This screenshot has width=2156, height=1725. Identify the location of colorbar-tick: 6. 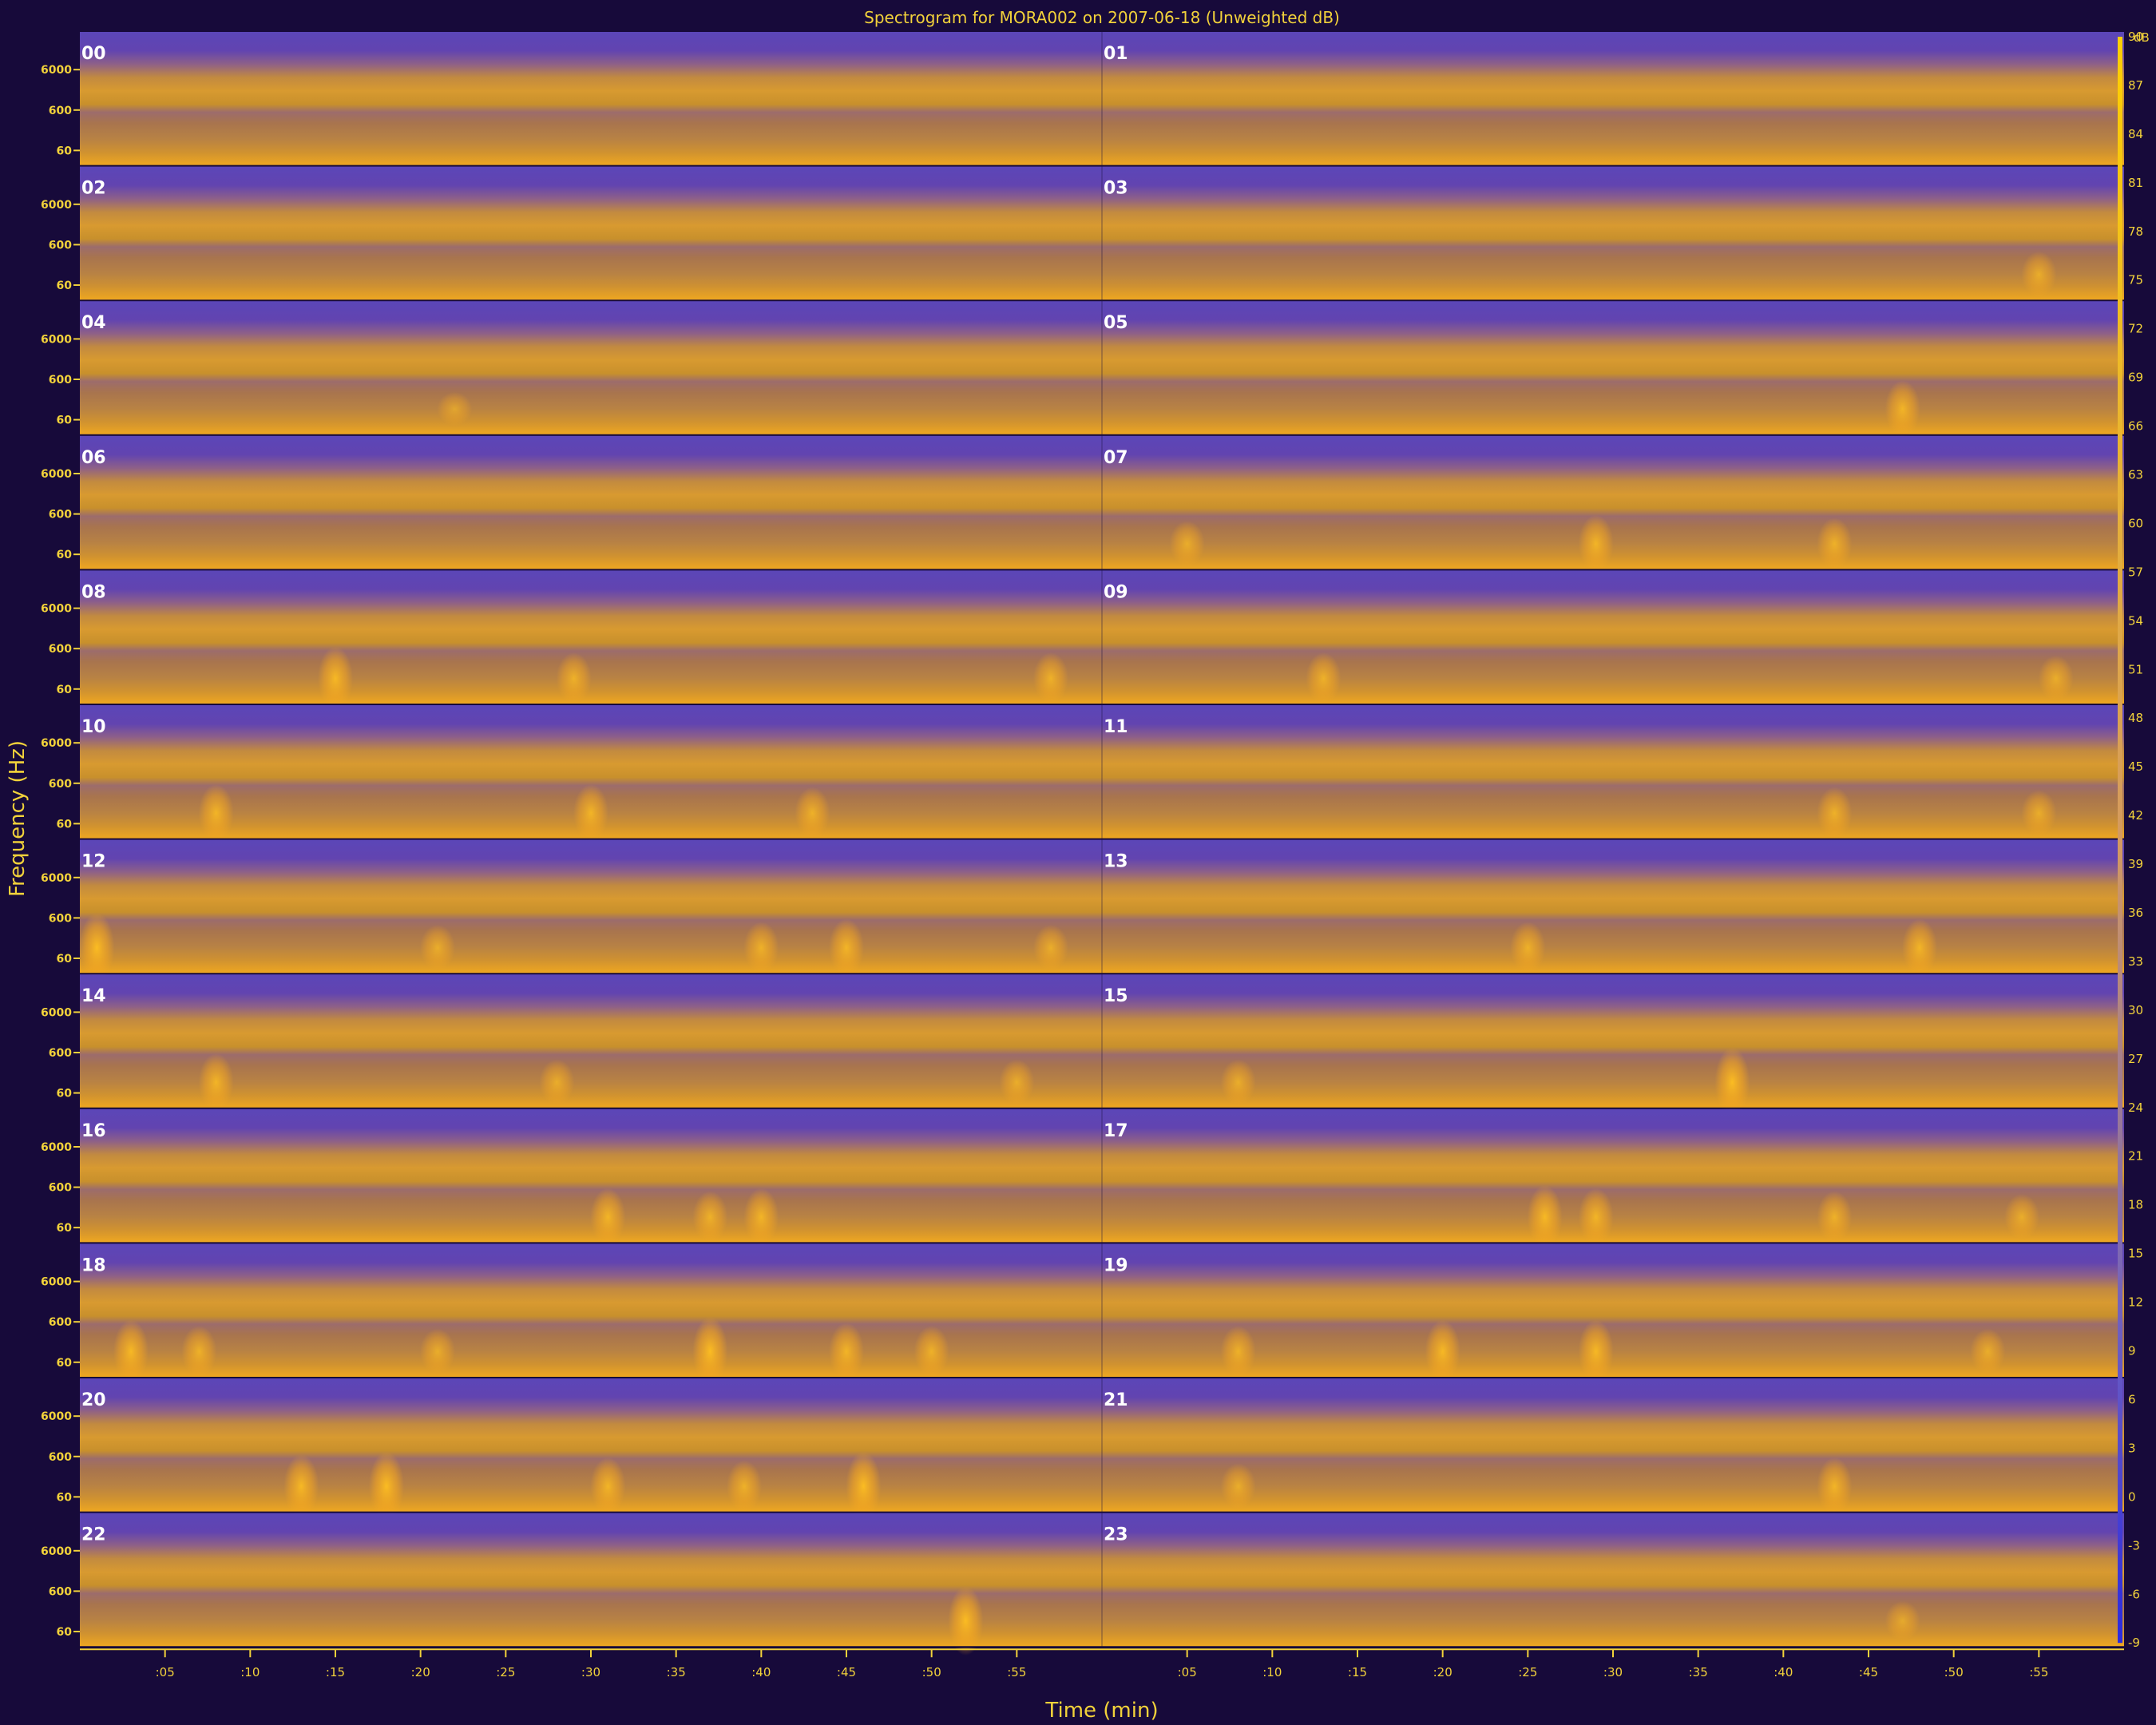
(2132, 1399).